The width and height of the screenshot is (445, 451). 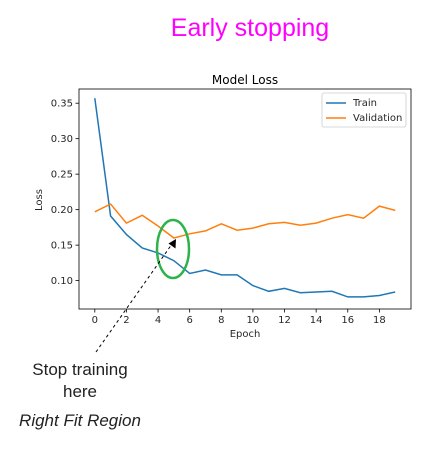 I want to click on x-tick-label: 4, so click(x=158, y=320).